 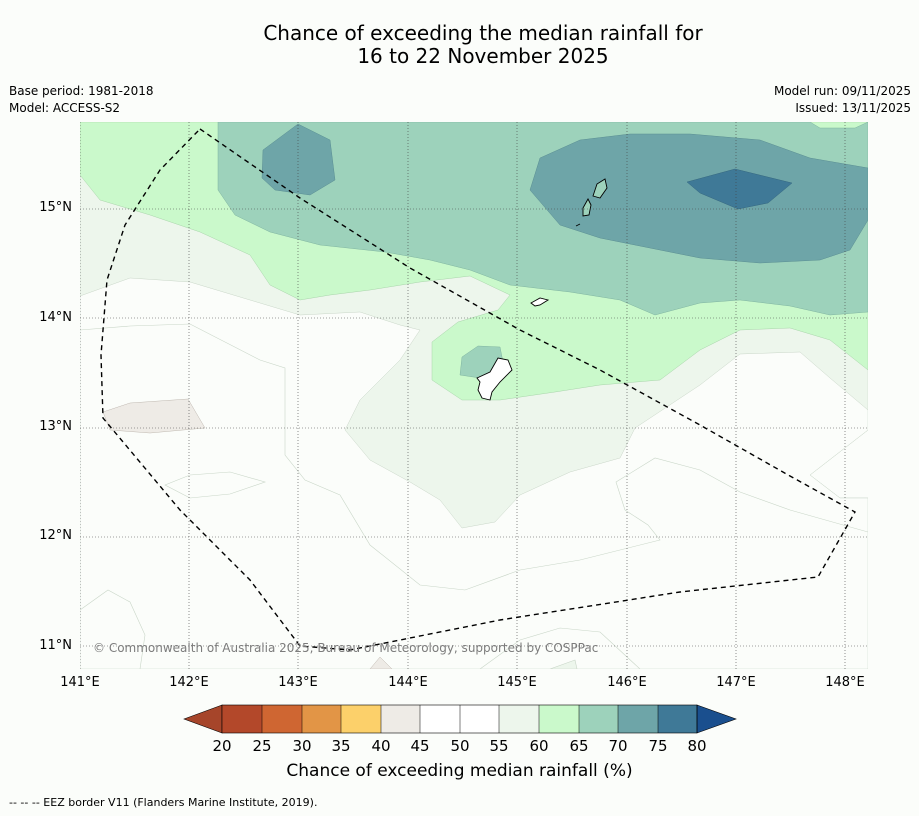 What do you see at coordinates (460, 746) in the screenshot?
I see `colorbar-tick: 50` at bounding box center [460, 746].